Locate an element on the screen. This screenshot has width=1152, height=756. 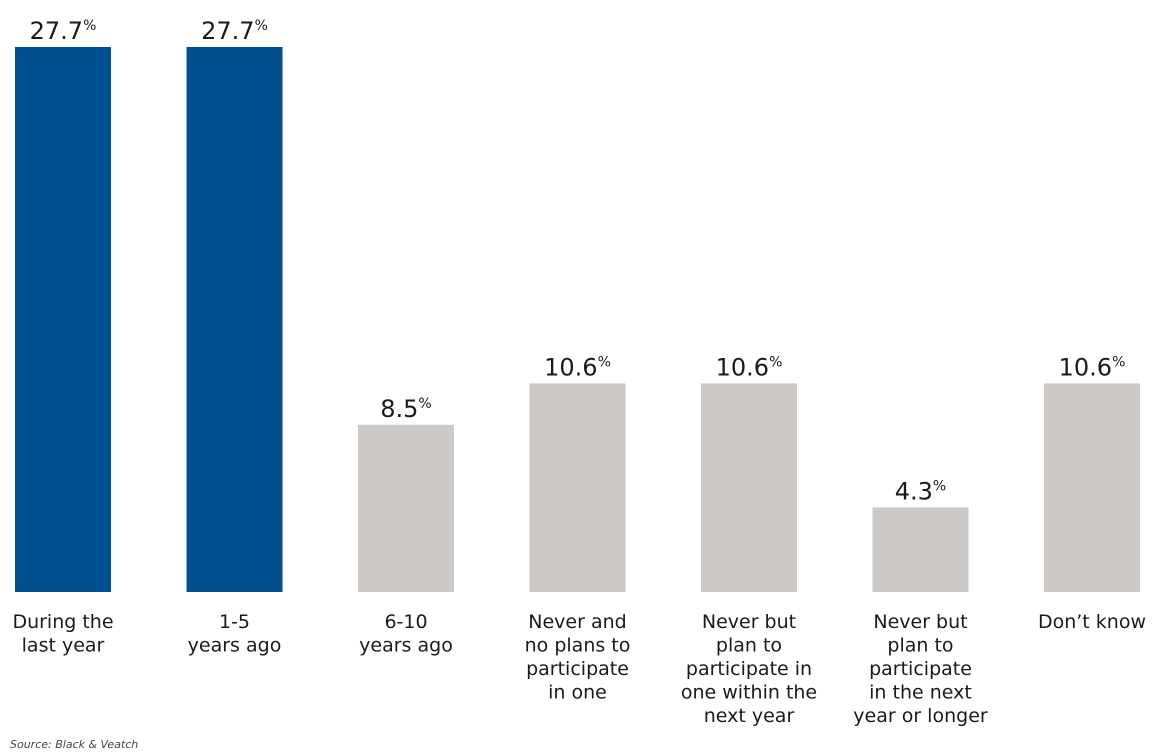
value-label-2: 27.7% is located at coordinates (234, 31).